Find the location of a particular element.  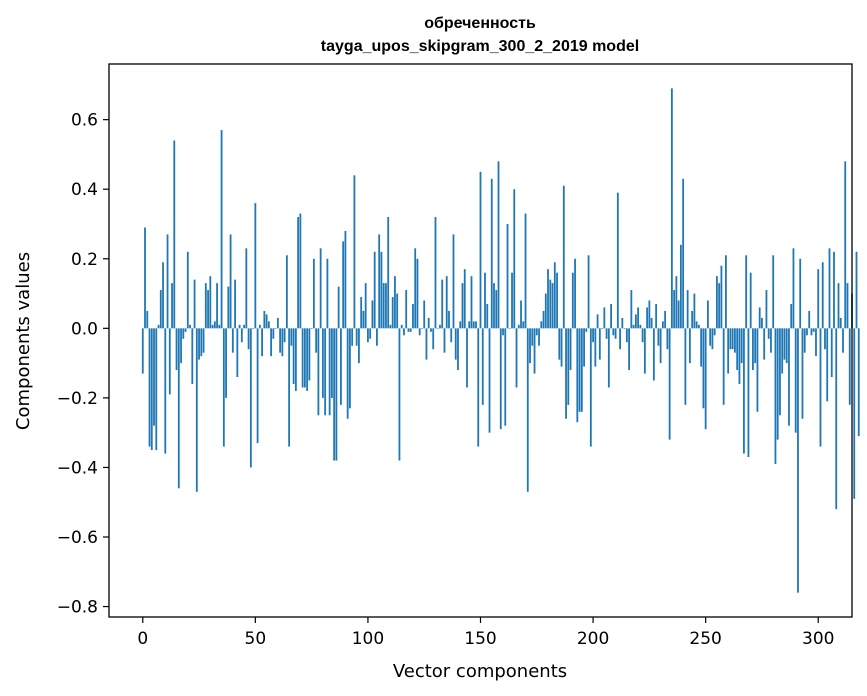

x-tick-label: 150 is located at coordinates (480, 639).